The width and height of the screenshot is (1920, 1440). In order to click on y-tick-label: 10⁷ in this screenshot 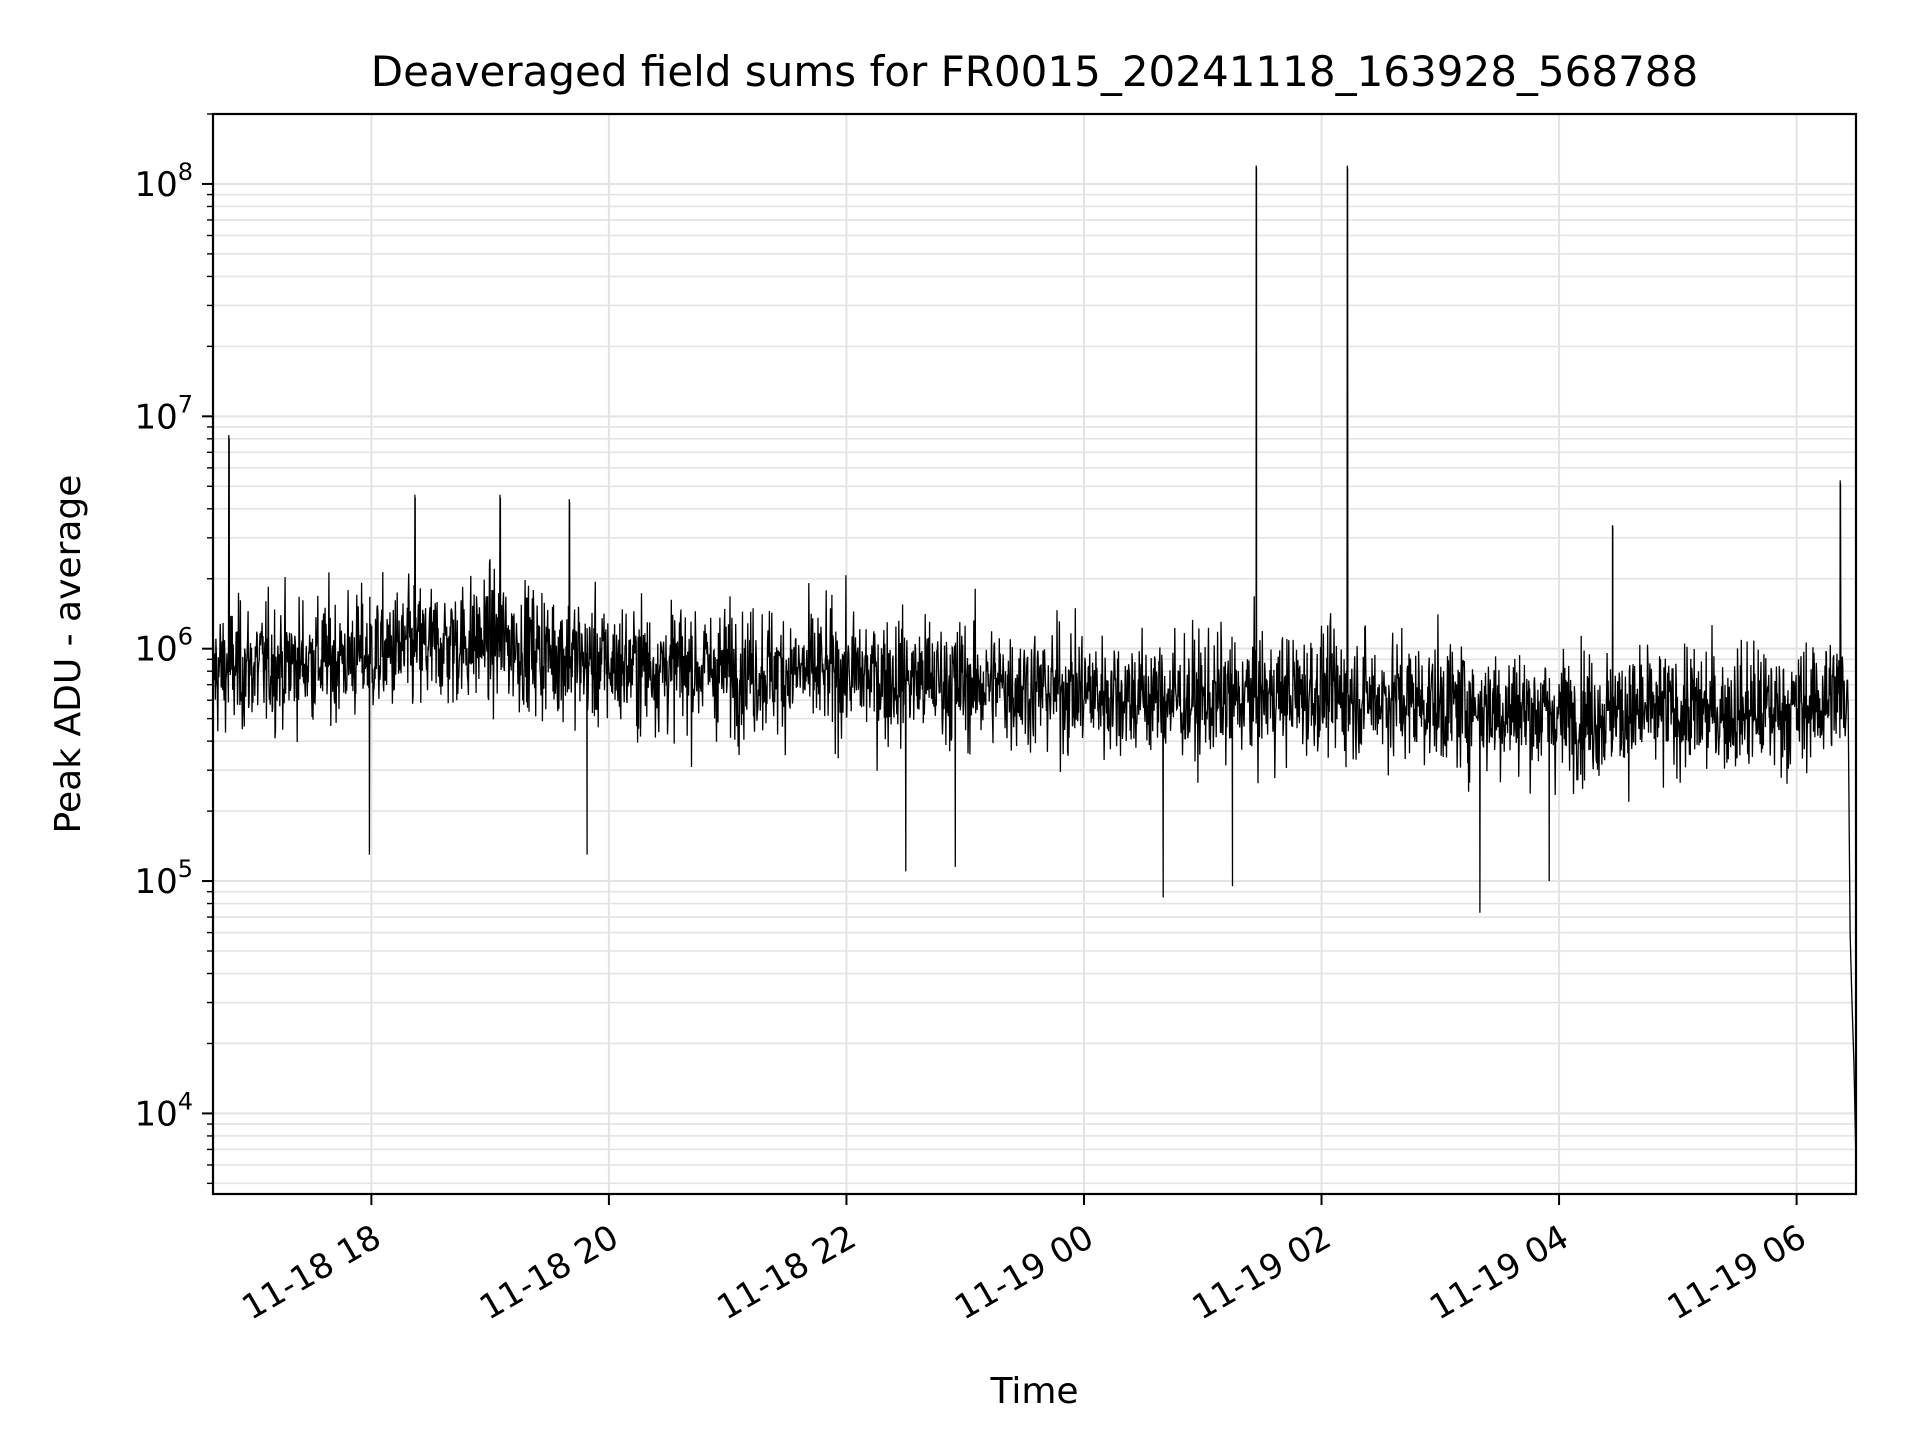, I will do `click(163, 413)`.